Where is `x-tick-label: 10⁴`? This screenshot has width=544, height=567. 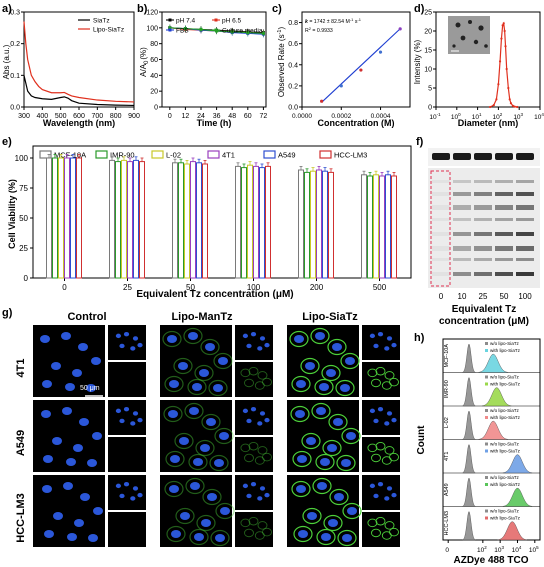
x-tick-label: 10⁴ is located at coordinates (539, 116).